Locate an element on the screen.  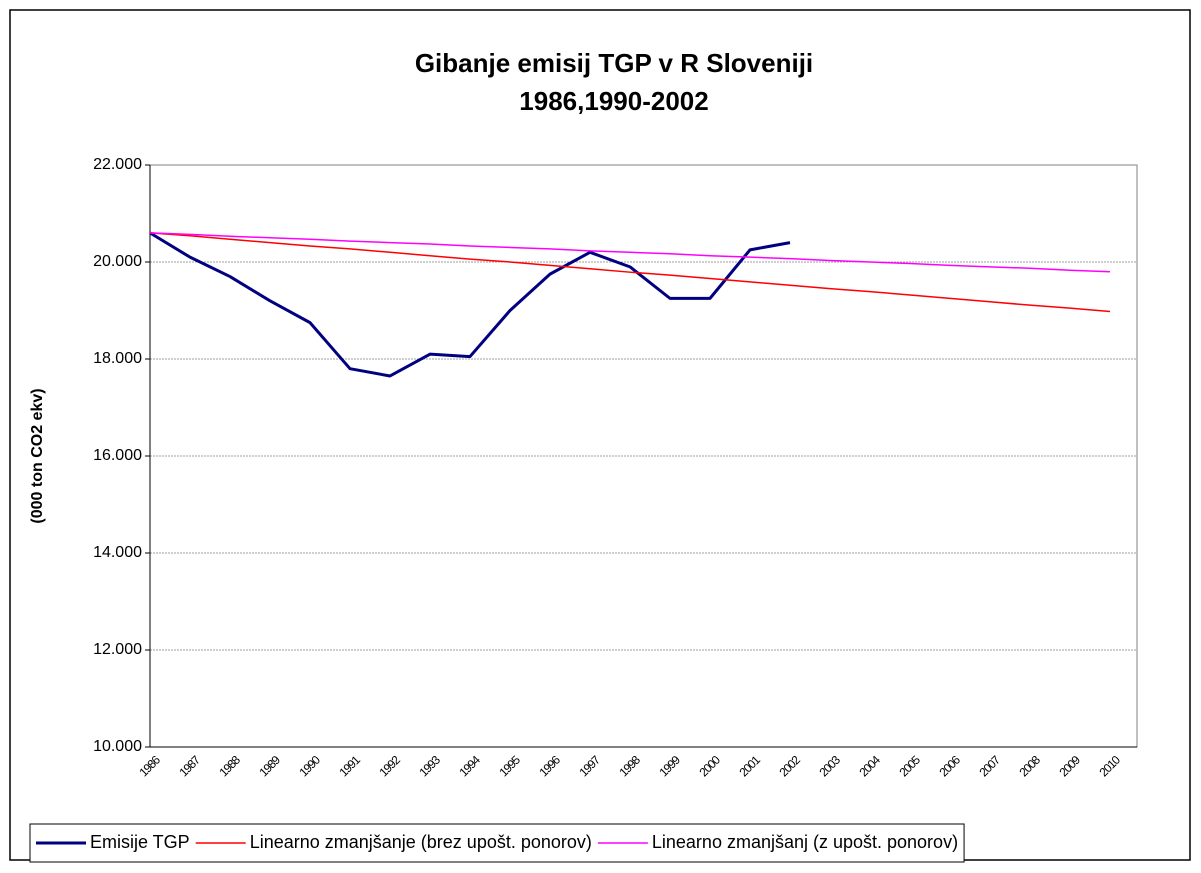
y-tick-label: 16.000 is located at coordinates (117, 455).